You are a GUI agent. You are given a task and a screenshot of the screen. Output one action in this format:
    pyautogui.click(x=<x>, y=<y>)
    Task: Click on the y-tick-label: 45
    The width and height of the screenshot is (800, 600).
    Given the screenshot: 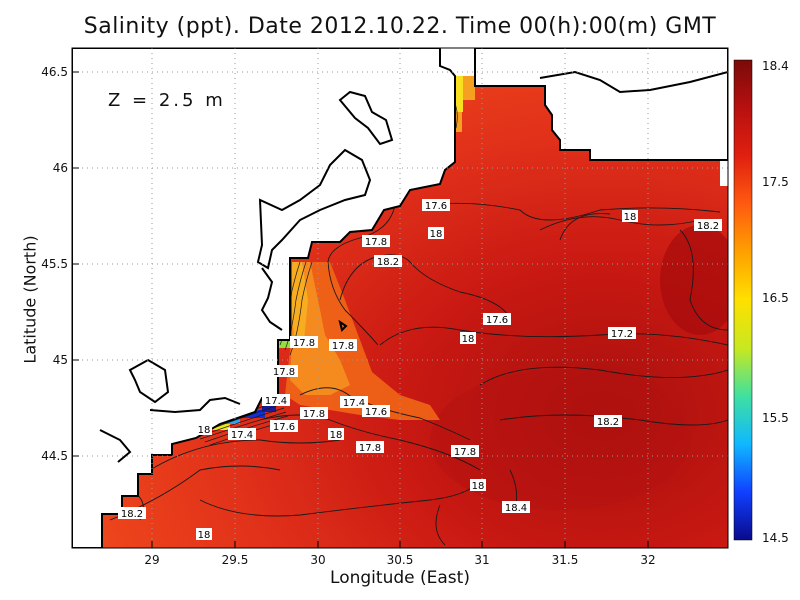 What is the action you would take?
    pyautogui.click(x=60, y=360)
    